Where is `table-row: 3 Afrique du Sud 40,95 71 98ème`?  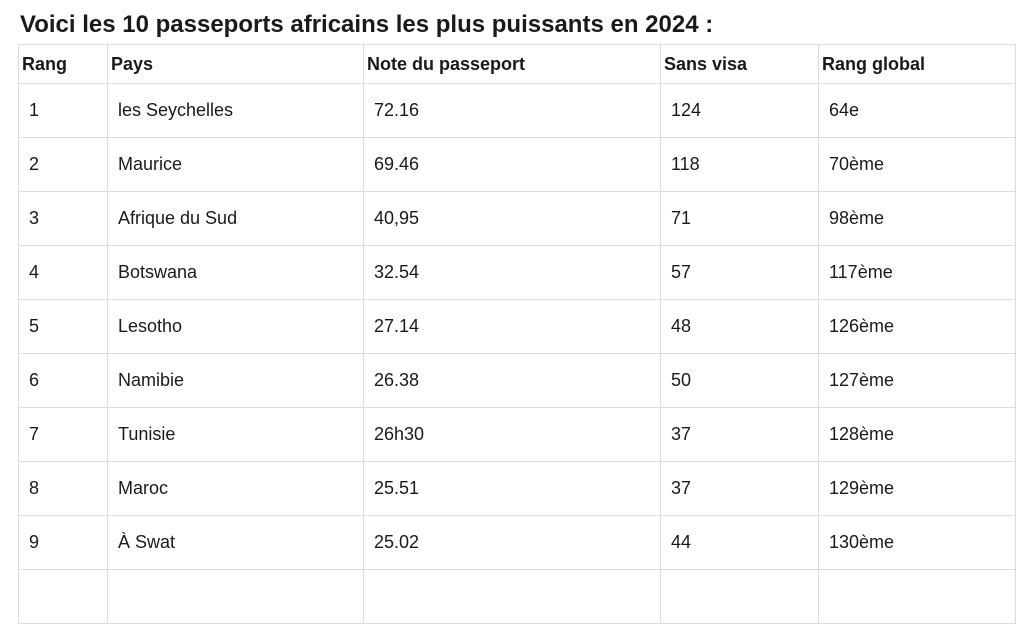 table-row: 3 Afrique du Sud 40,95 71 98ème is located at coordinates (517, 218).